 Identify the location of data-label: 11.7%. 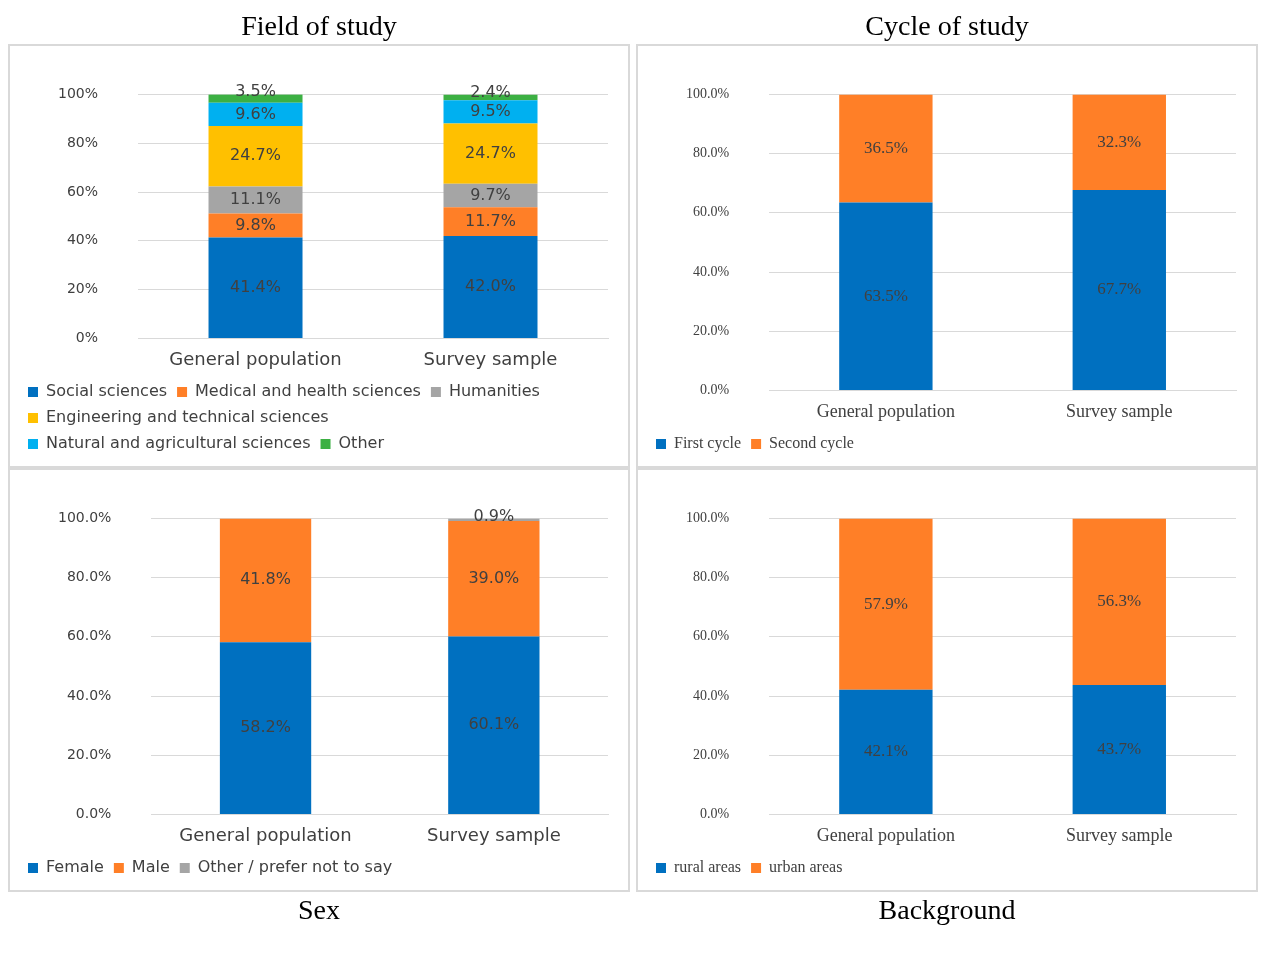
(490, 220).